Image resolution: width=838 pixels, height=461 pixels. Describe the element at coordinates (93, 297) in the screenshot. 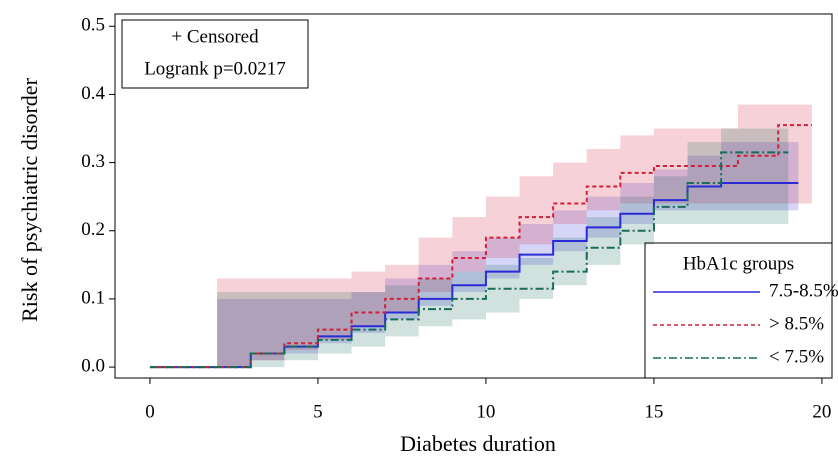

I see `y-tick-label: 0.1` at that location.